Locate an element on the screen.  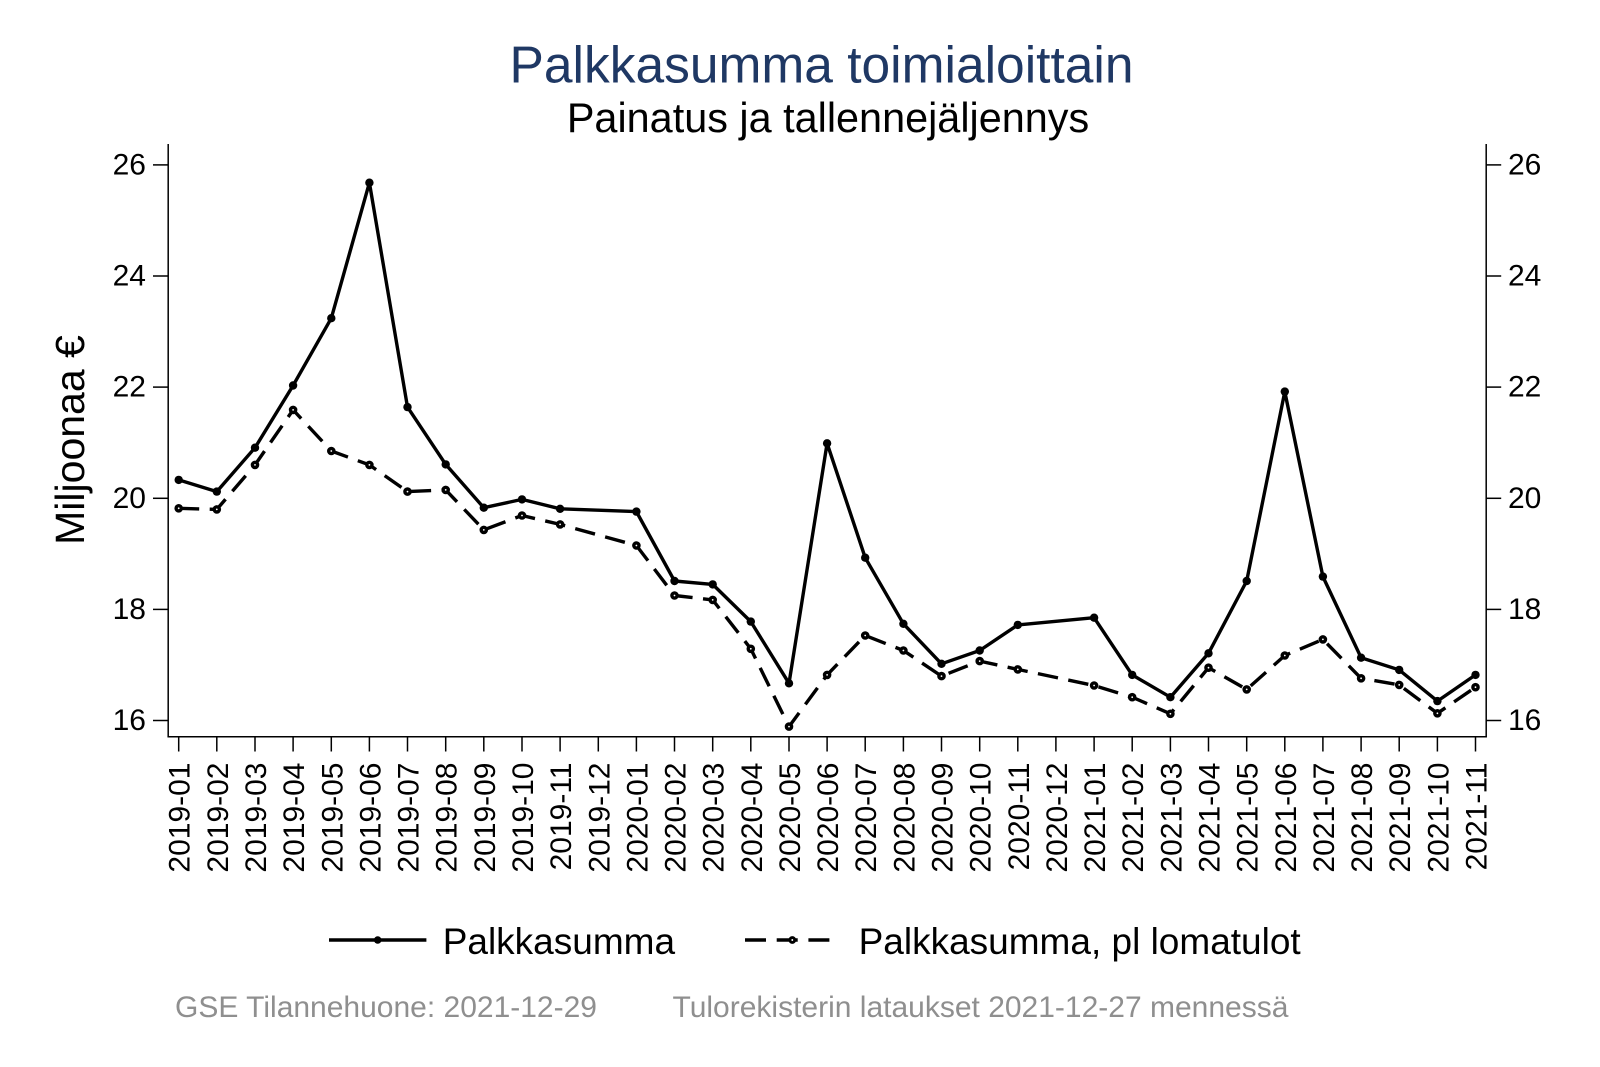
svg-text: 2019-03 is located at coordinates (256, 818).